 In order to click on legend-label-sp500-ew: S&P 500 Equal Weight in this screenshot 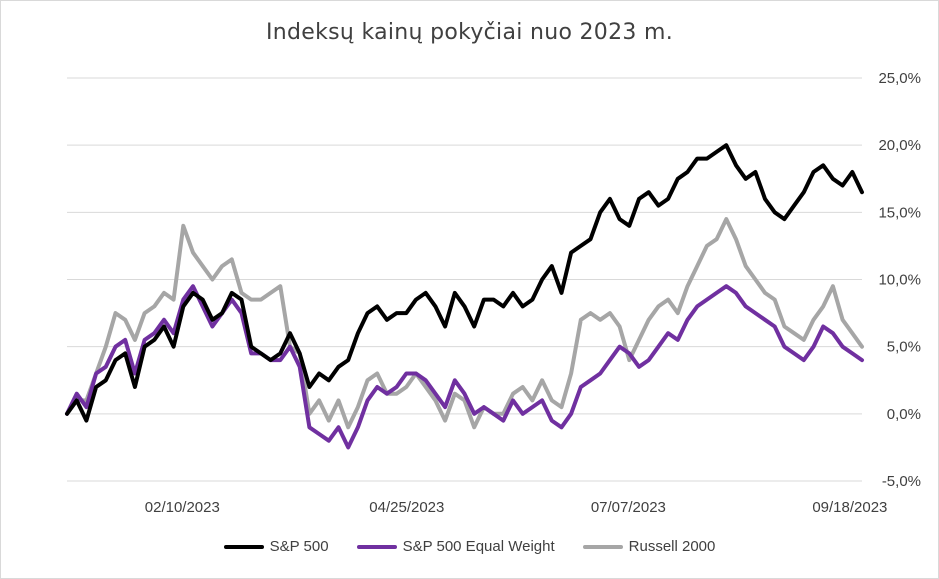, I will do `click(478, 546)`.